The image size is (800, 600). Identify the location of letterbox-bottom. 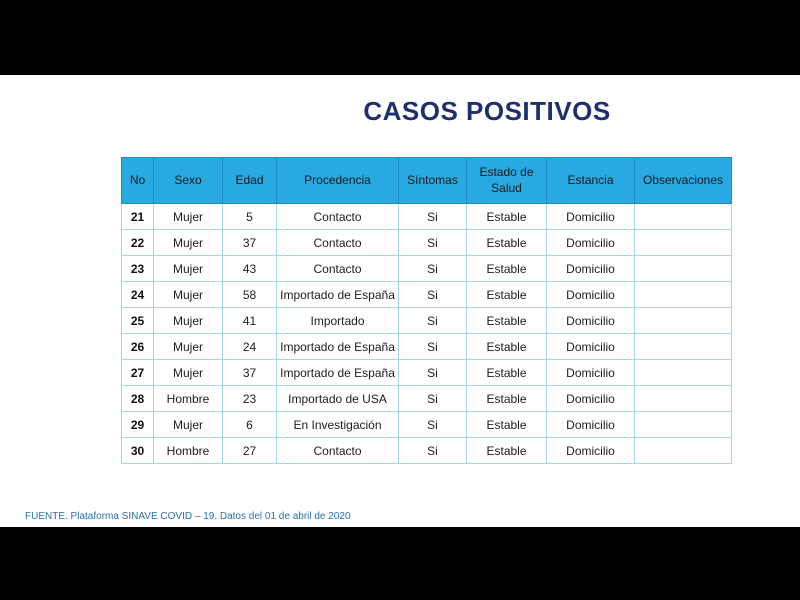
(400, 563).